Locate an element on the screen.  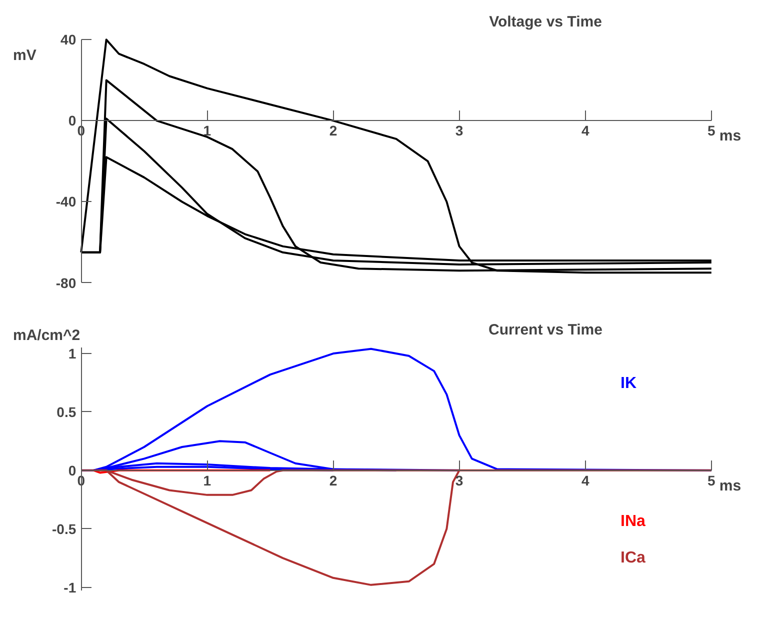
y-tick-label: -1 is located at coordinates (70, 587).